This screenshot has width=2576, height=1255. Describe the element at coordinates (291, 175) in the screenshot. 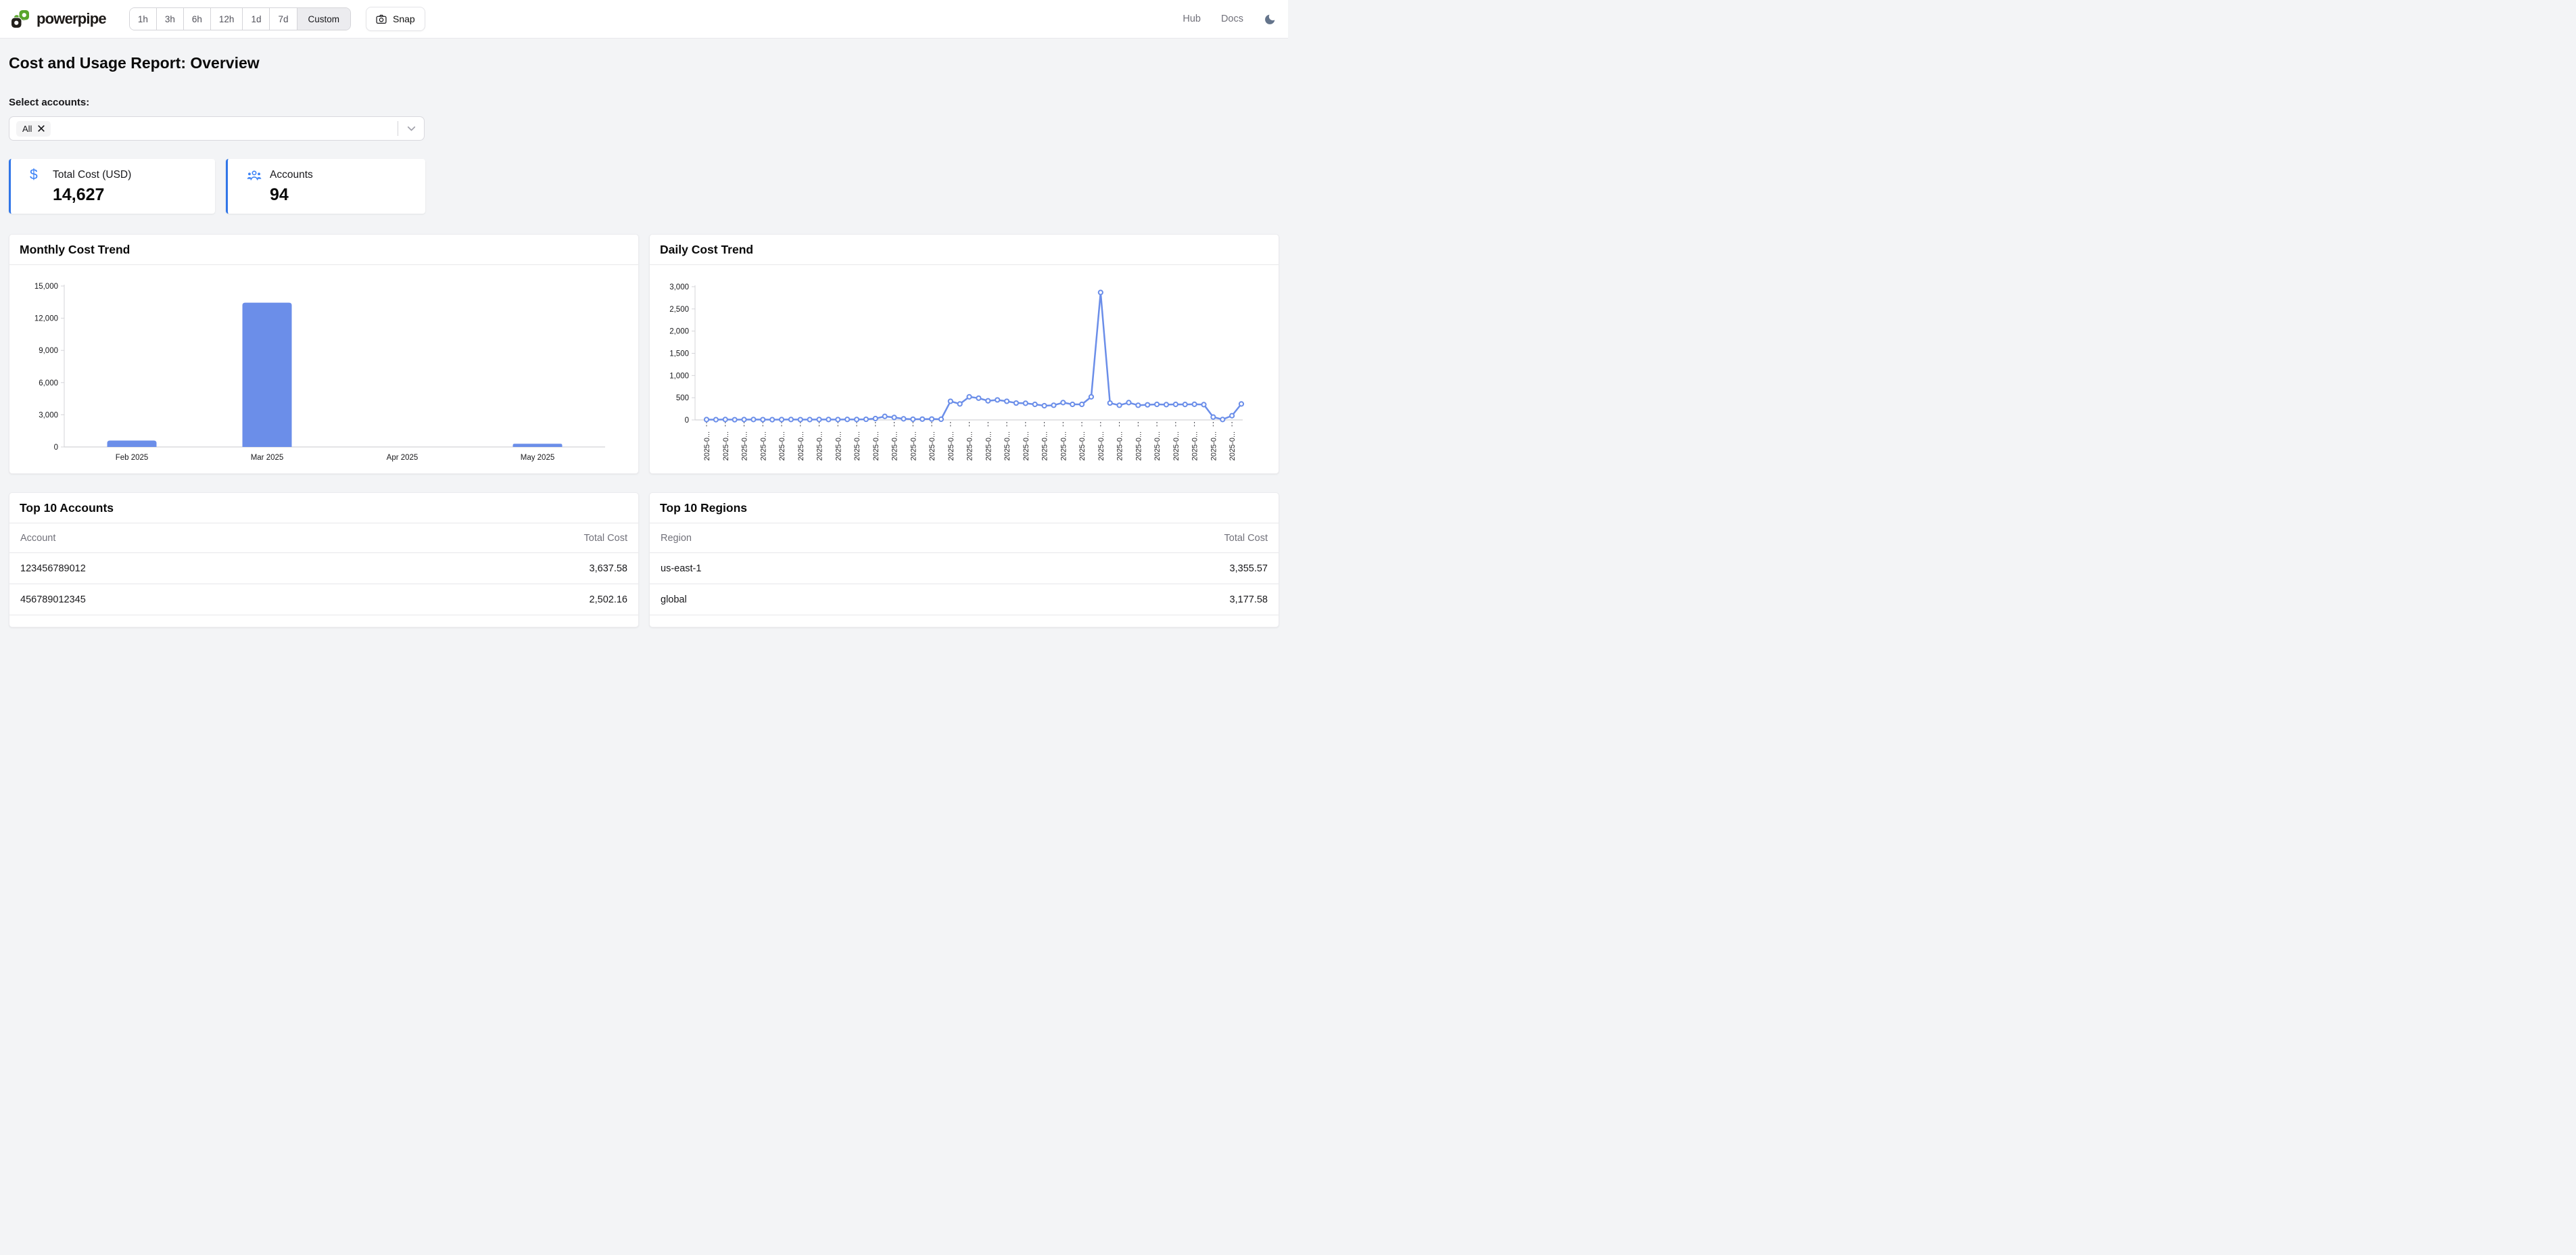

I see `stat-label: Accounts` at that location.